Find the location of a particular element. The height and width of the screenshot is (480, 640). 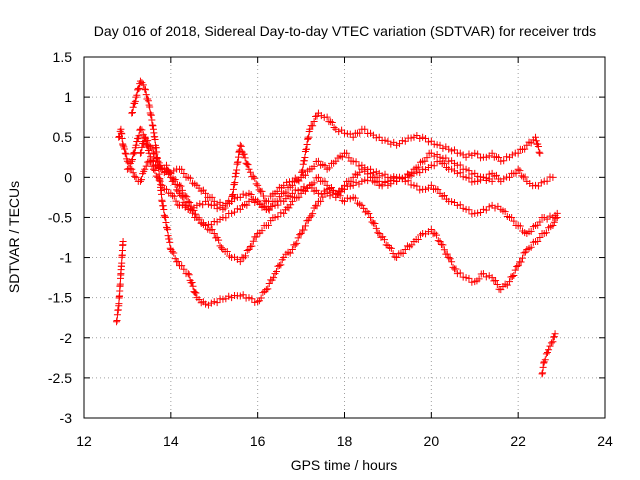

y-tick-label: 1.5 is located at coordinates (63, 57).